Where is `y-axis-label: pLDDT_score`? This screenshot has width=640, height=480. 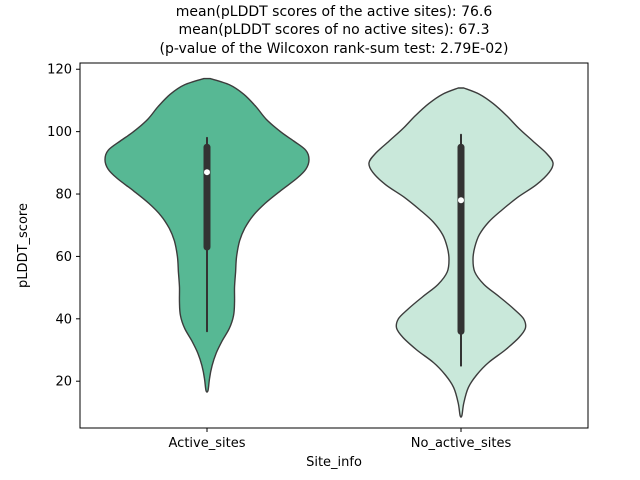 y-axis-label: pLDDT_score is located at coordinates (23, 245).